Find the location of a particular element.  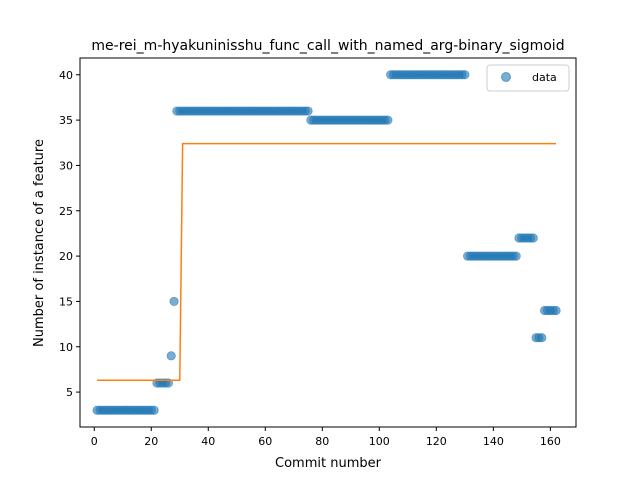

x-tick-label: 80 is located at coordinates (322, 441).